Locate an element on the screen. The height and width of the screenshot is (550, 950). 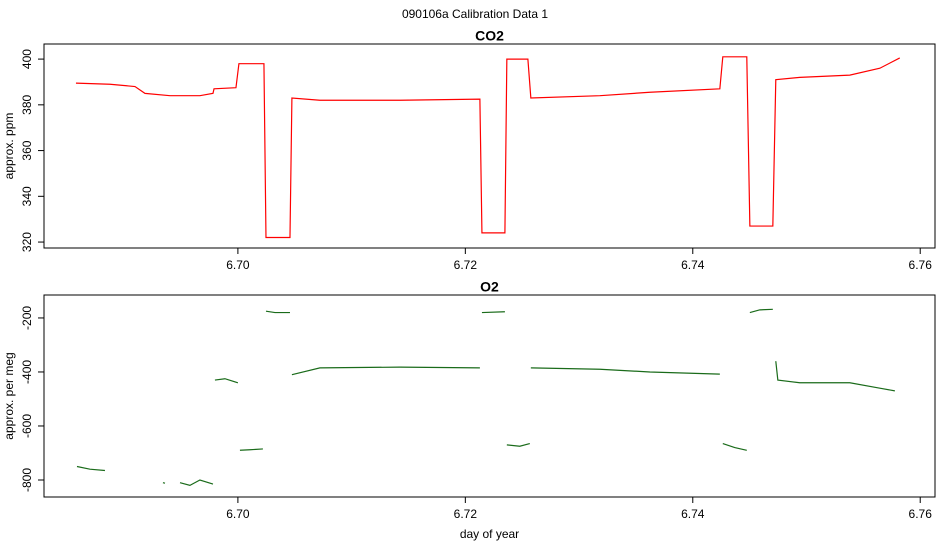
y-tick-label: 400 is located at coordinates (27, 59).